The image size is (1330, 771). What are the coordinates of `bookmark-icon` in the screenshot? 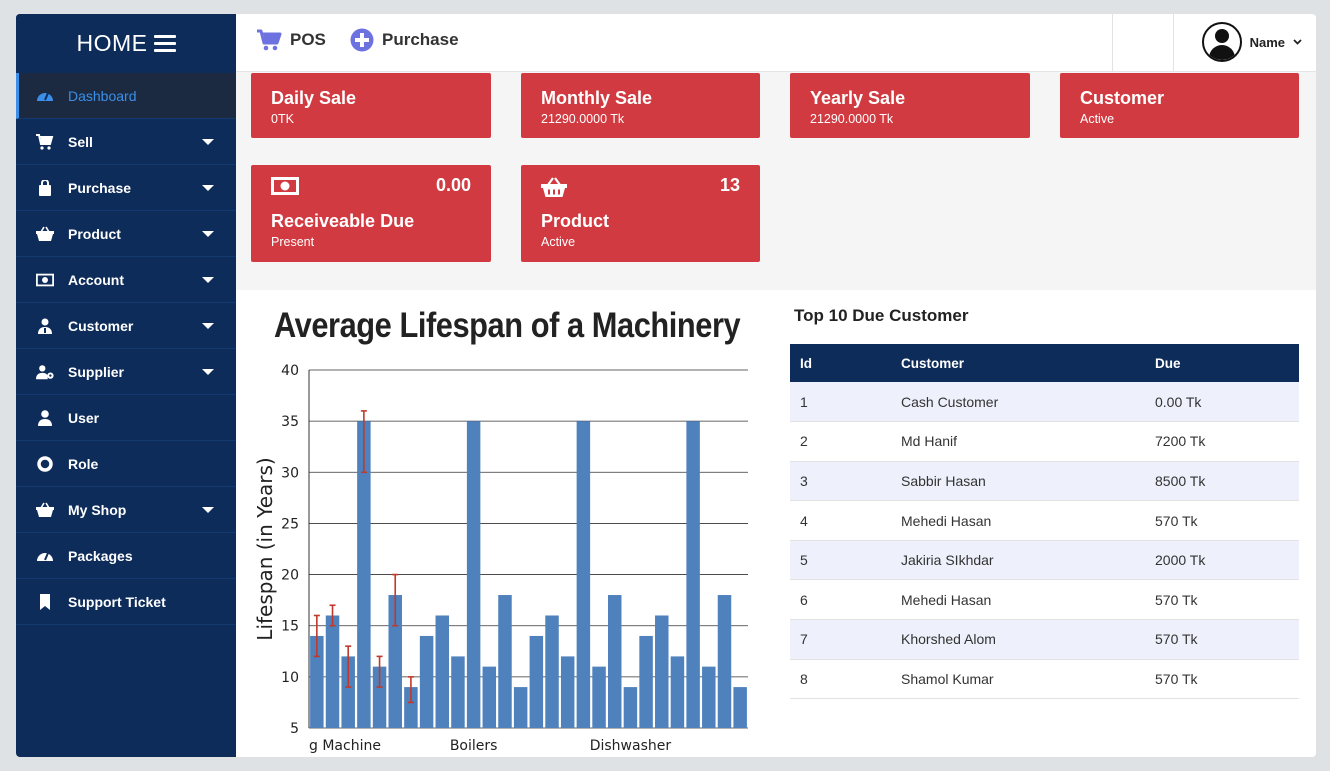 It's located at (45, 601).